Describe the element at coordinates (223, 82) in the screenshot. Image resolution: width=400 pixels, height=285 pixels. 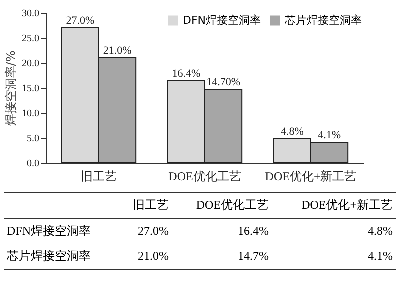
I see `data-label: 14.70%` at that location.